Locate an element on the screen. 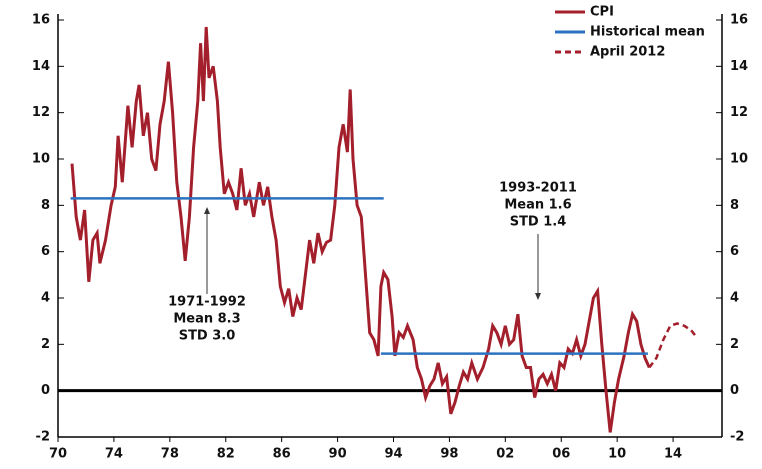 The height and width of the screenshot is (469, 762). annotation: 1993-2011 is located at coordinates (538, 188).